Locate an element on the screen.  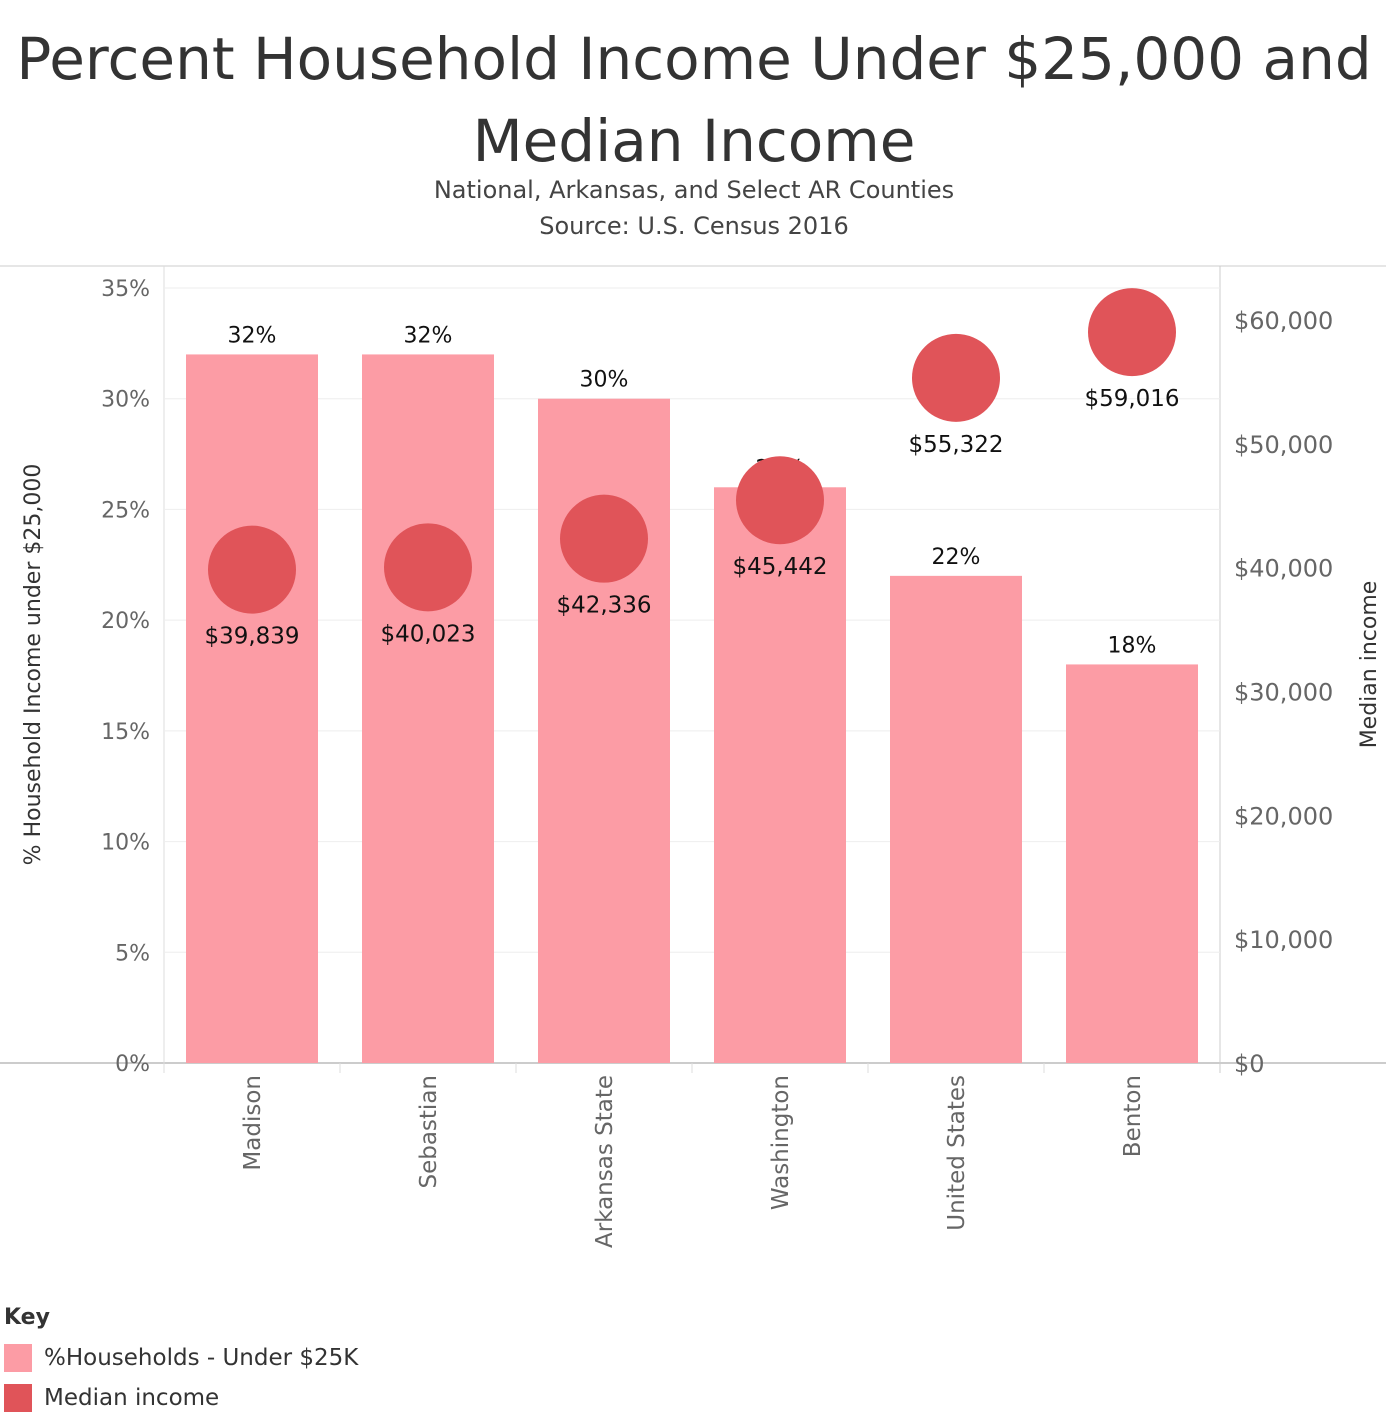
y-tick-right-label: $20,000 is located at coordinates (1283, 816).